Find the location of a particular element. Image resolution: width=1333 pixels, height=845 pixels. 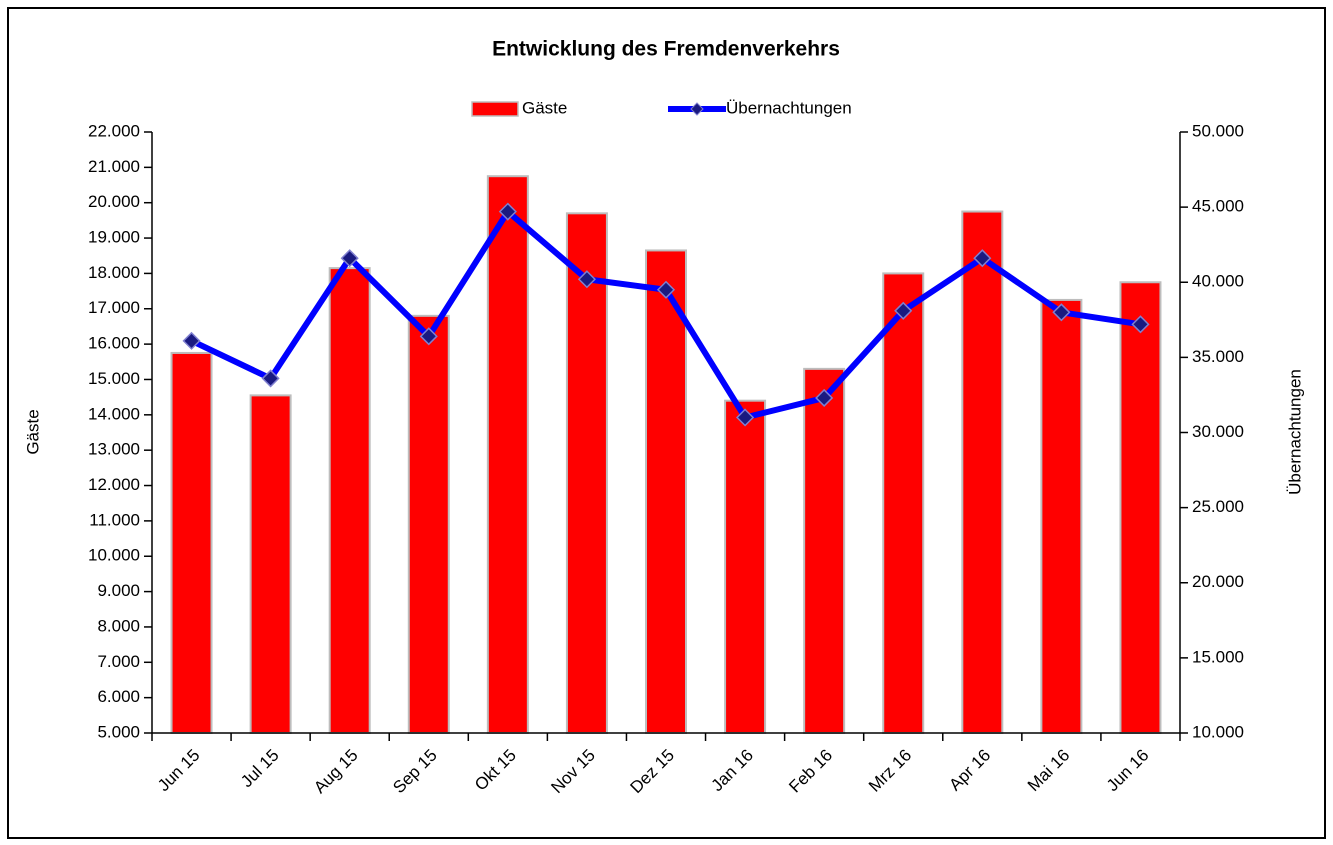

y-tick-label: 16.000 is located at coordinates (114, 343).